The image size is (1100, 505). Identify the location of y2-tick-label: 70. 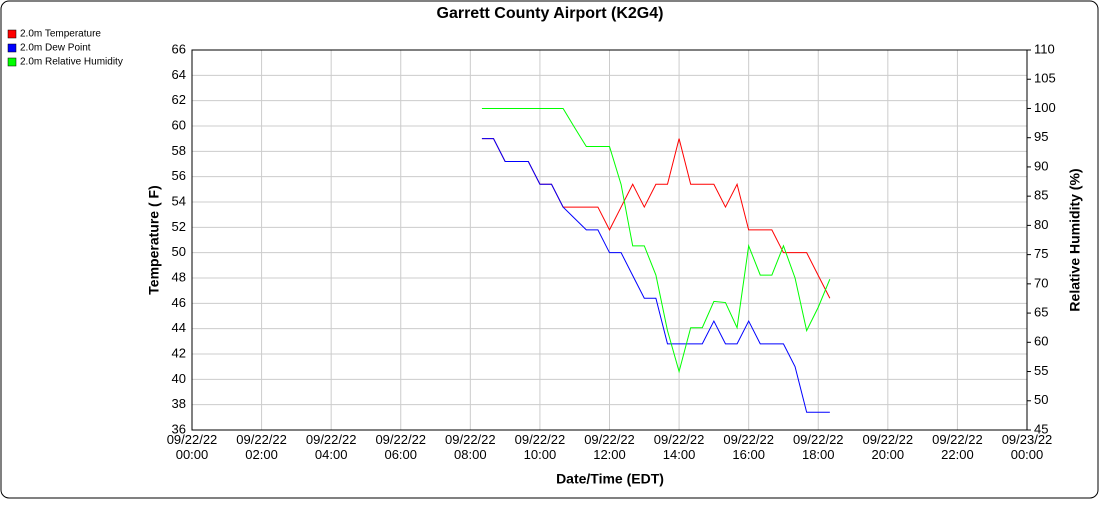
(1041, 282).